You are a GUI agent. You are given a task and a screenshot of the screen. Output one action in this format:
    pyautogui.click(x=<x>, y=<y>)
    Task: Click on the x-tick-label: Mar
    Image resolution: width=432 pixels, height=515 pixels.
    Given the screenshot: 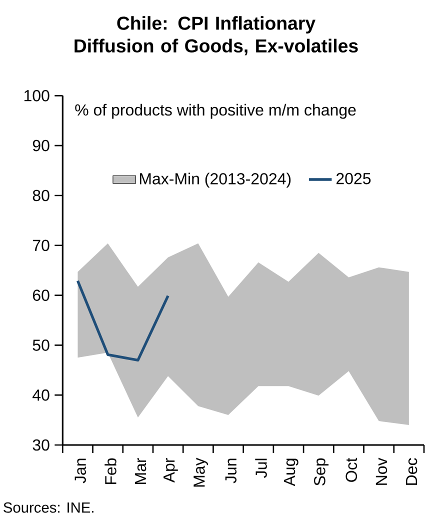 What is the action you would take?
    pyautogui.click(x=140, y=471)
    